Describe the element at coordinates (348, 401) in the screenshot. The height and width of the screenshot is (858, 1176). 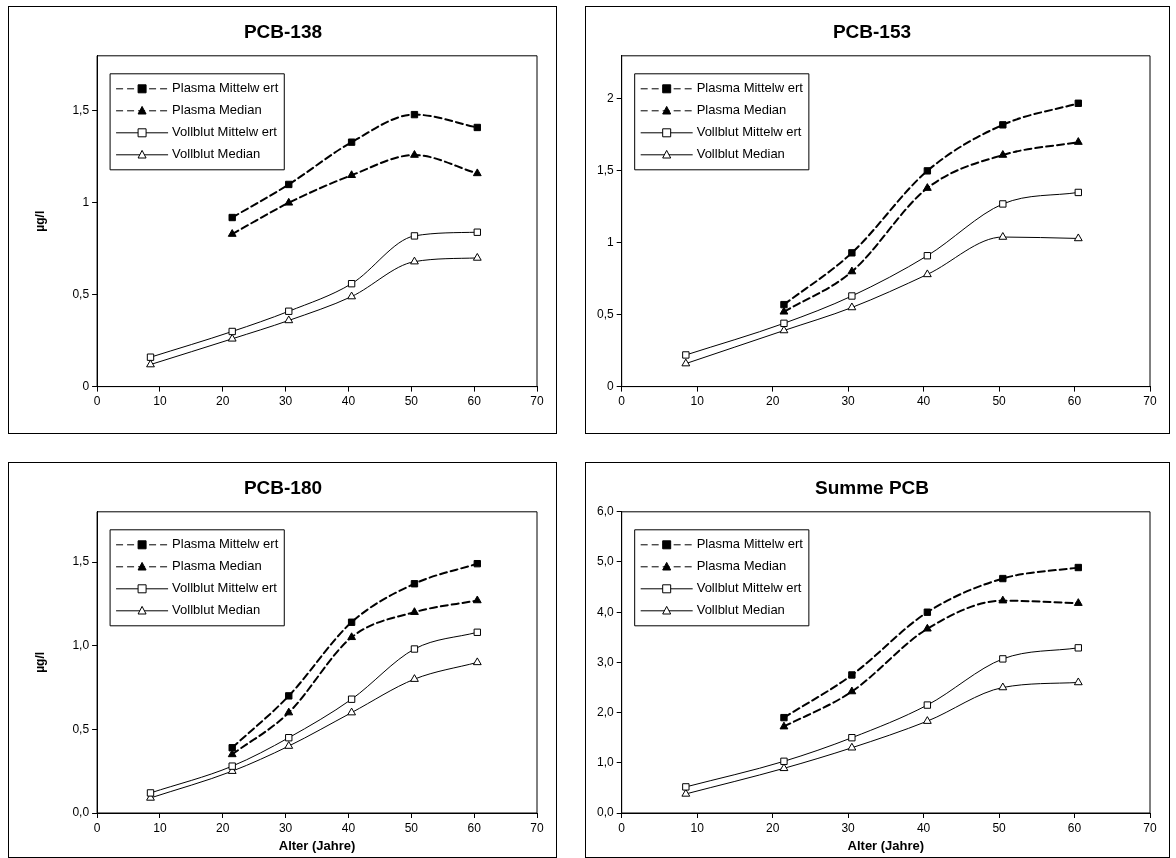
I see `x-tick-label: 40` at that location.